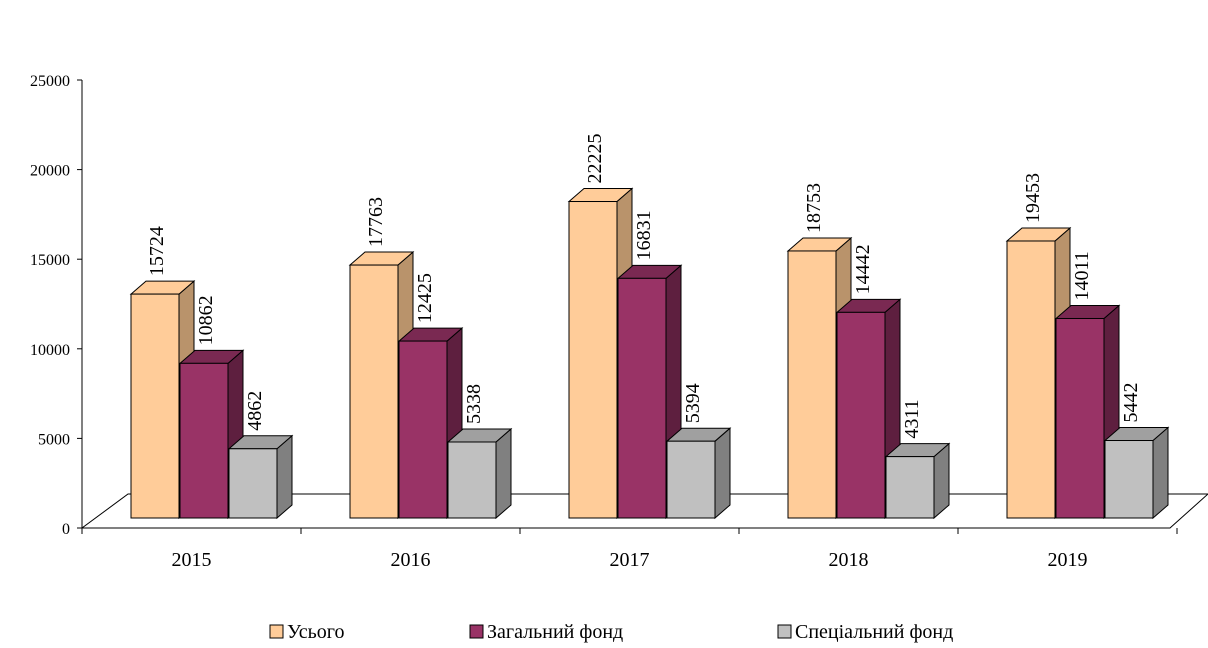 Image resolution: width=1208 pixels, height=648 pixels. Describe the element at coordinates (192, 560) in the screenshot. I see `x-tick-label: 2015` at that location.